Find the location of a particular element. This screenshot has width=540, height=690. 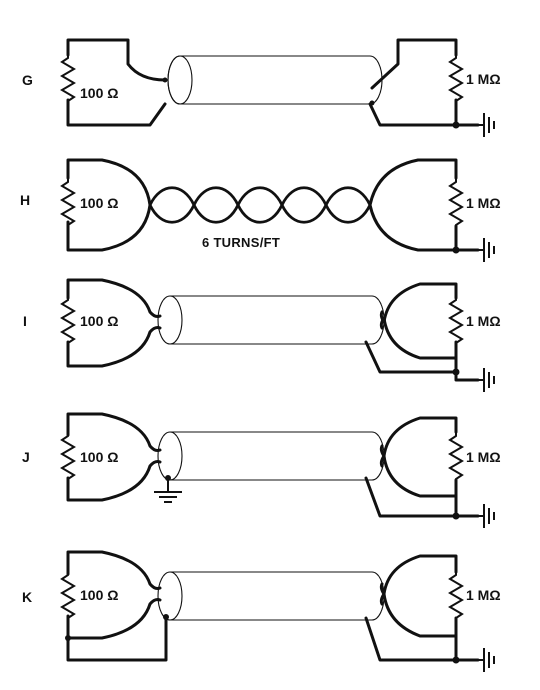

twisted-pair is located at coordinates (260, 205).